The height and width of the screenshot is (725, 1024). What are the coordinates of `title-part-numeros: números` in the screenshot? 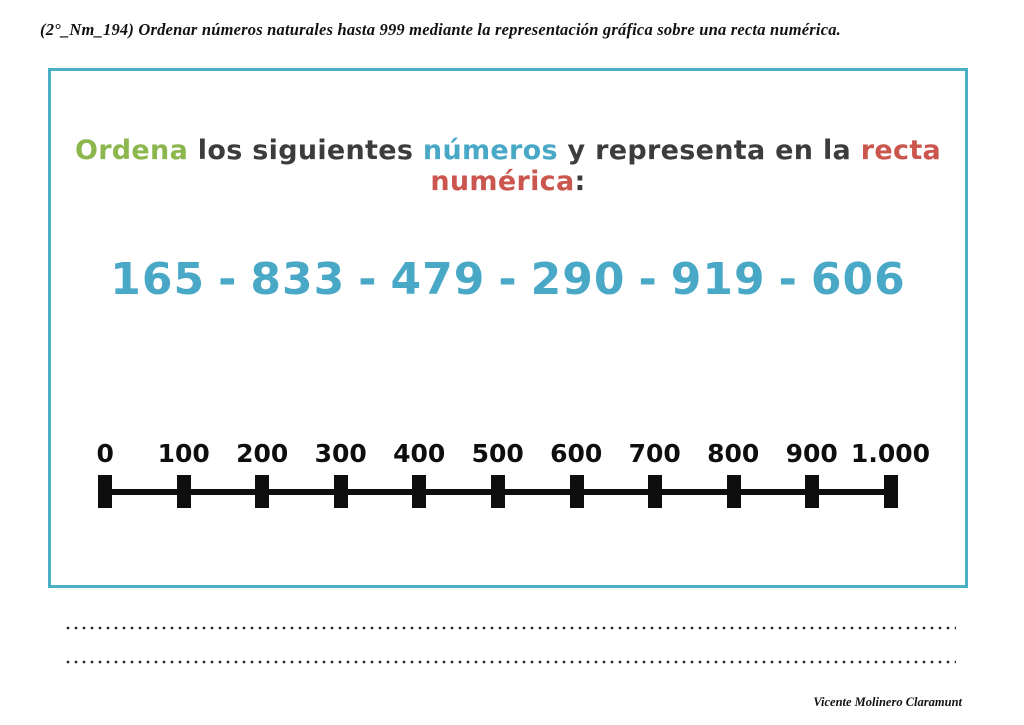 It's located at (490, 150).